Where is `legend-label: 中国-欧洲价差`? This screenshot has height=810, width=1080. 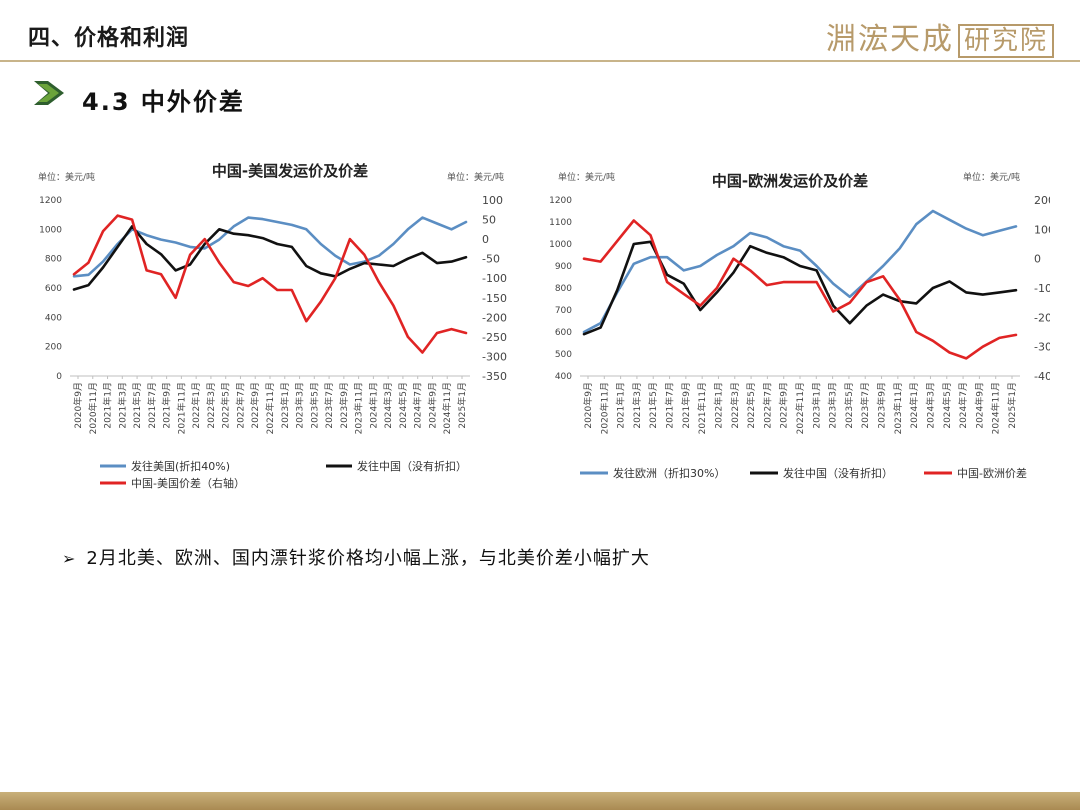 legend-label: 中国-欧洲价差 is located at coordinates (992, 473).